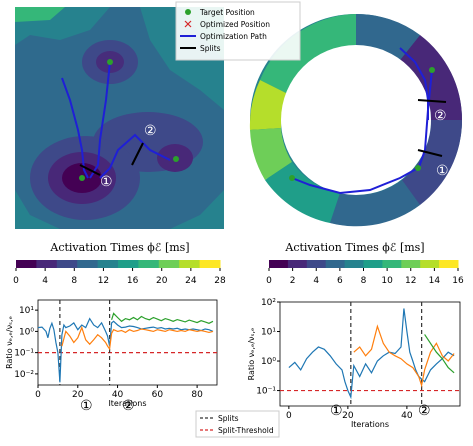  Describe the element at coordinates (220, 281) in the screenshot. I see `colorbar-tick-label: 28` at that location.